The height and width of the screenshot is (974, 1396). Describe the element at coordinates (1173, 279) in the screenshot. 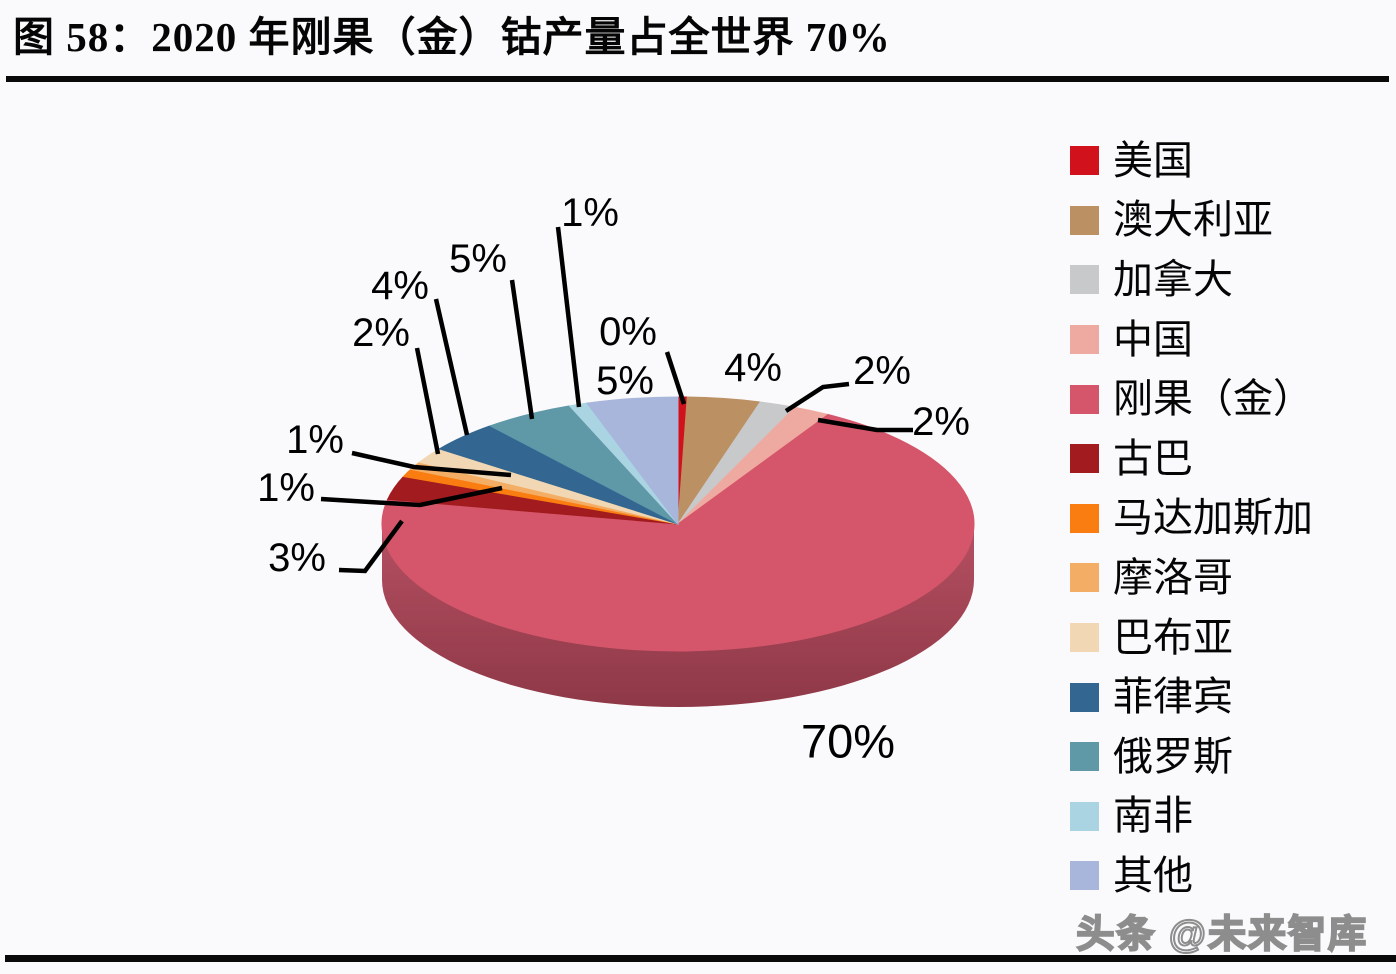

I see `legend-label: 加拿大` at that location.